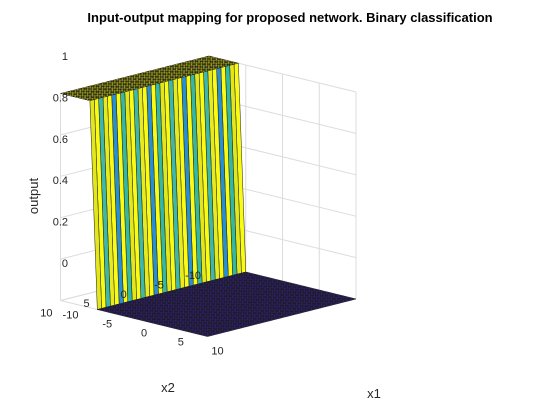 This screenshot has width=560, height=420. Describe the element at coordinates (181, 343) in the screenshot. I see `x1-tick-label: 5` at that location.